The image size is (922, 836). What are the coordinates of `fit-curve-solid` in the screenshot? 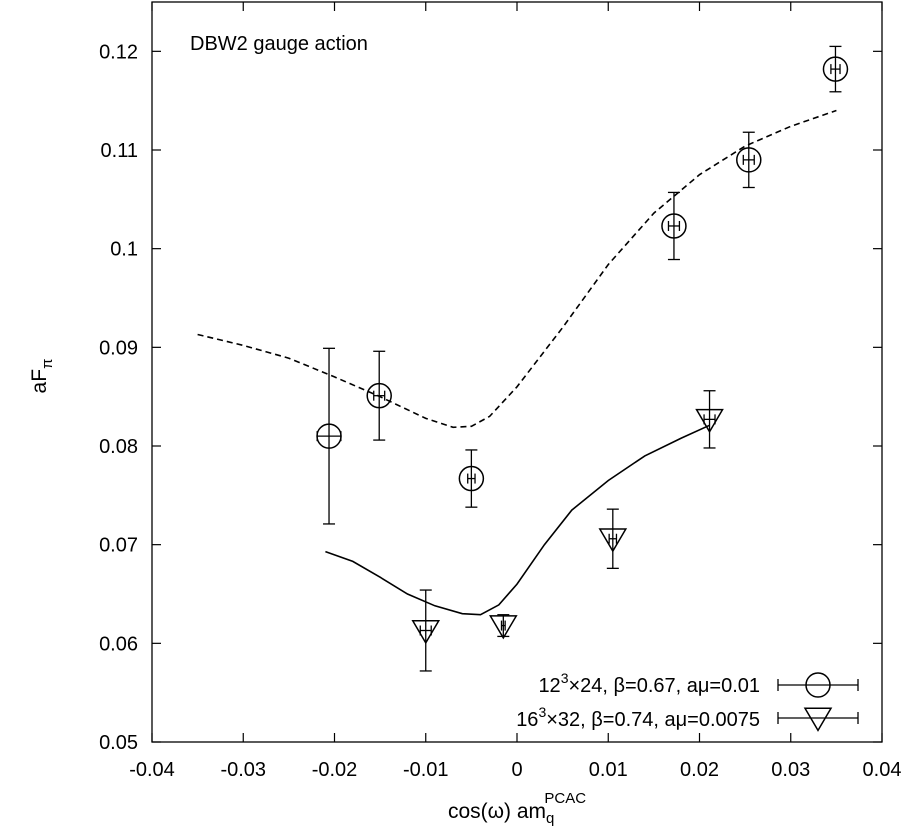 It's located at (517, 520).